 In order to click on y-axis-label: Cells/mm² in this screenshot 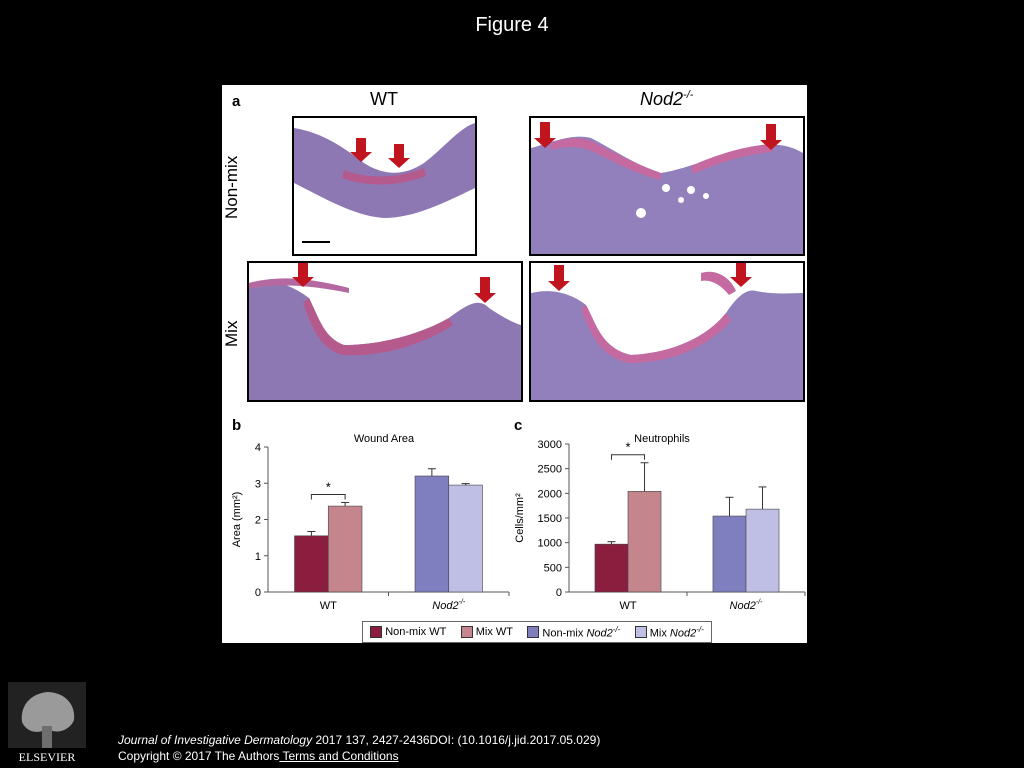, I will do `click(520, 518)`.